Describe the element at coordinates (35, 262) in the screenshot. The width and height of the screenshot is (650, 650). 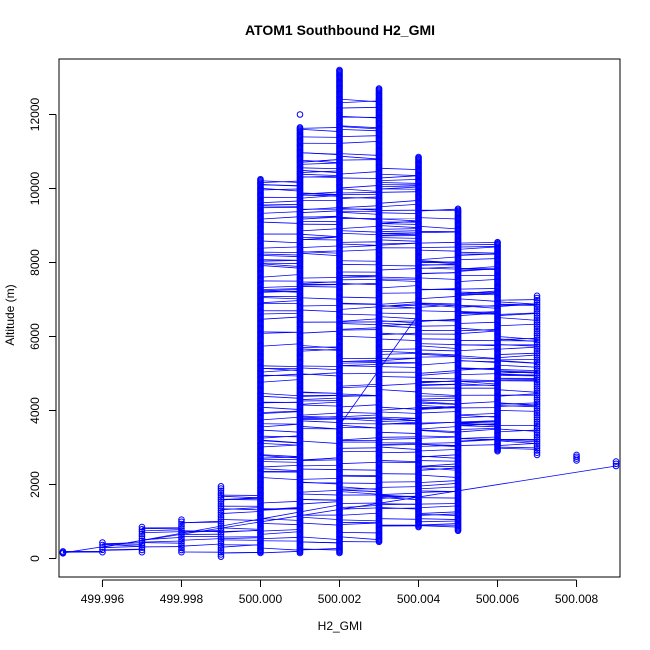
I see `y-tick-label: 8000` at that location.